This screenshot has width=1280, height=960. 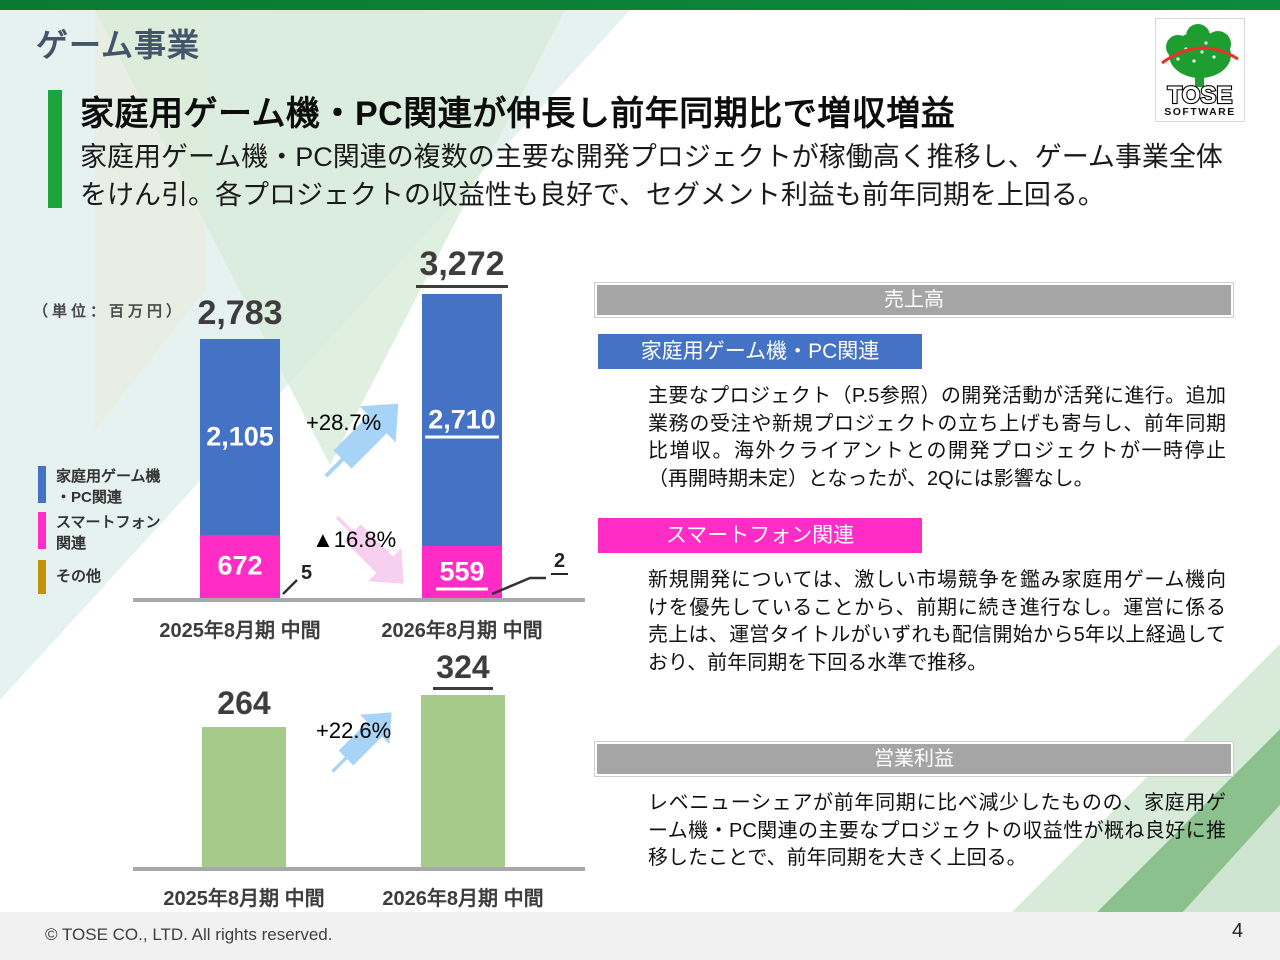 I want to click on logo-text-tose: TOSE, so click(x=1200, y=95).